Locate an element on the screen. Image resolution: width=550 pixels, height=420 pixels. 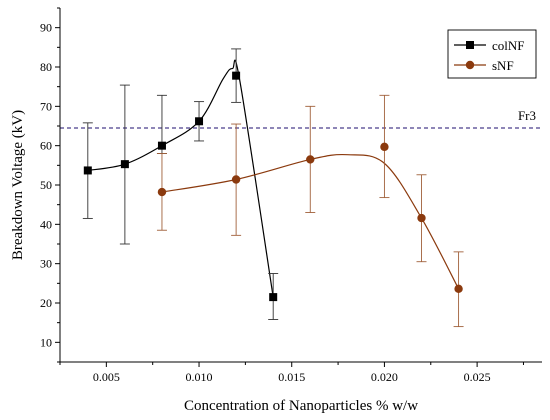
y-tick-label: 50 is located at coordinates (46, 185).